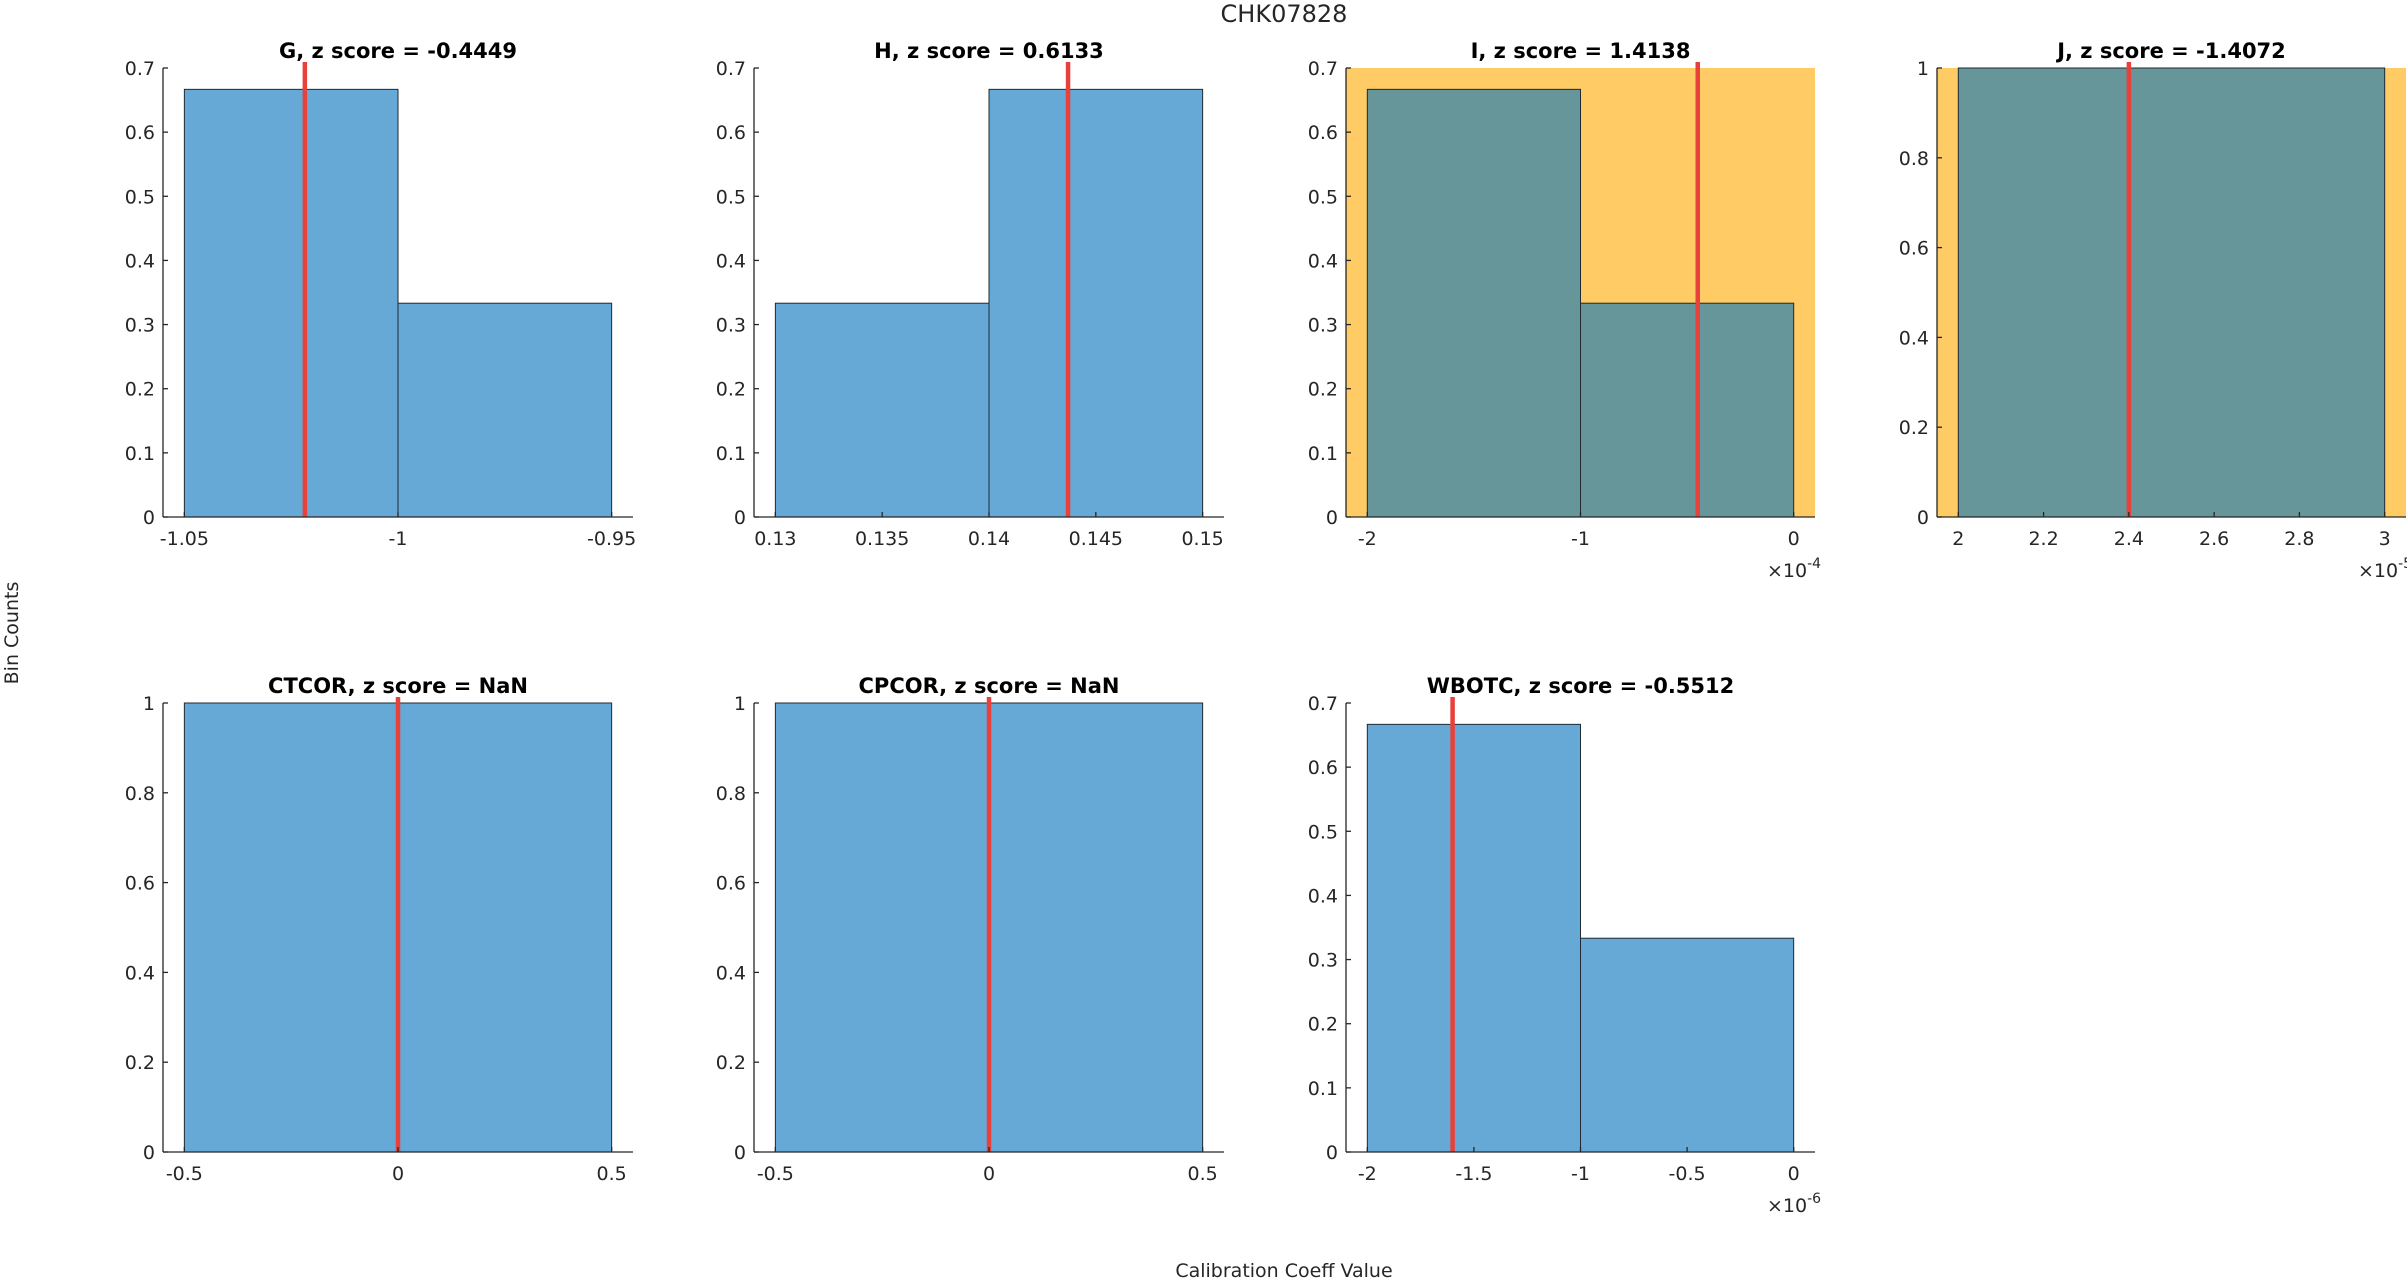  Describe the element at coordinates (882, 539) in the screenshot. I see `x-tick-label: 0.135` at that location.